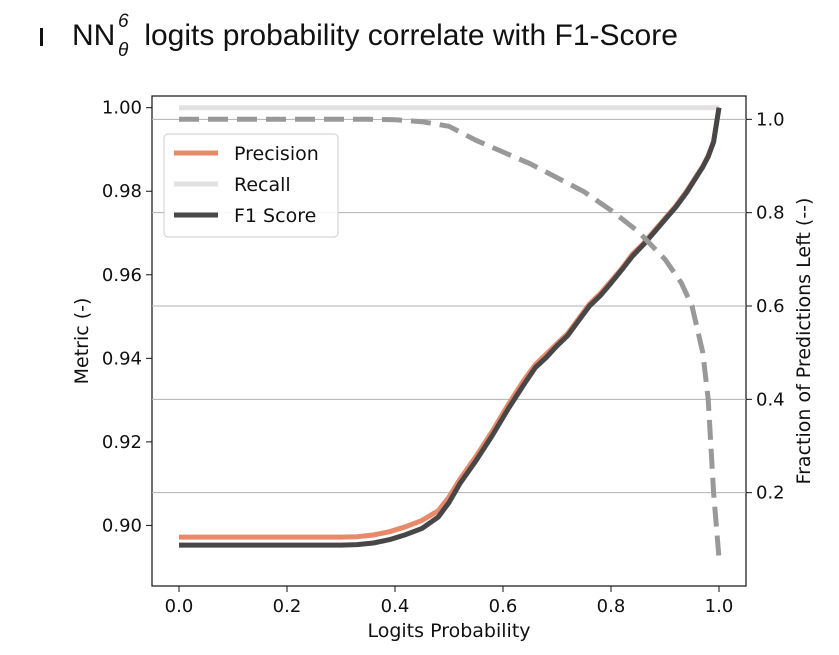 Image resolution: width=839 pixels, height=655 pixels. Describe the element at coordinates (770, 213) in the screenshot. I see `y2-tick-label-3: 0.8` at that location.